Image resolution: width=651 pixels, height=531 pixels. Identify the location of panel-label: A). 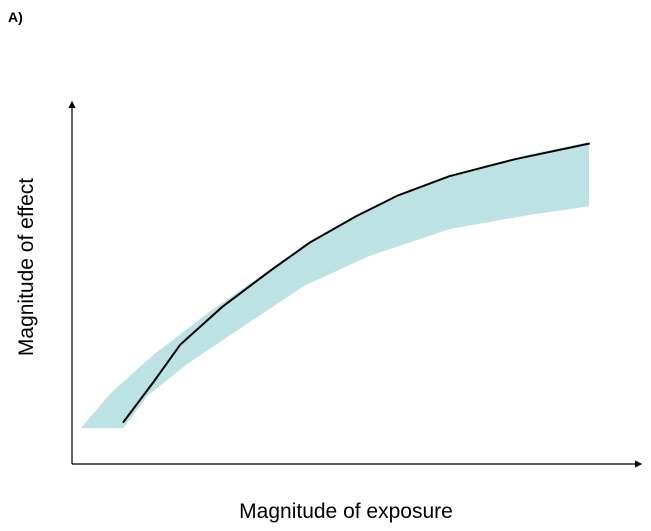
(15, 17).